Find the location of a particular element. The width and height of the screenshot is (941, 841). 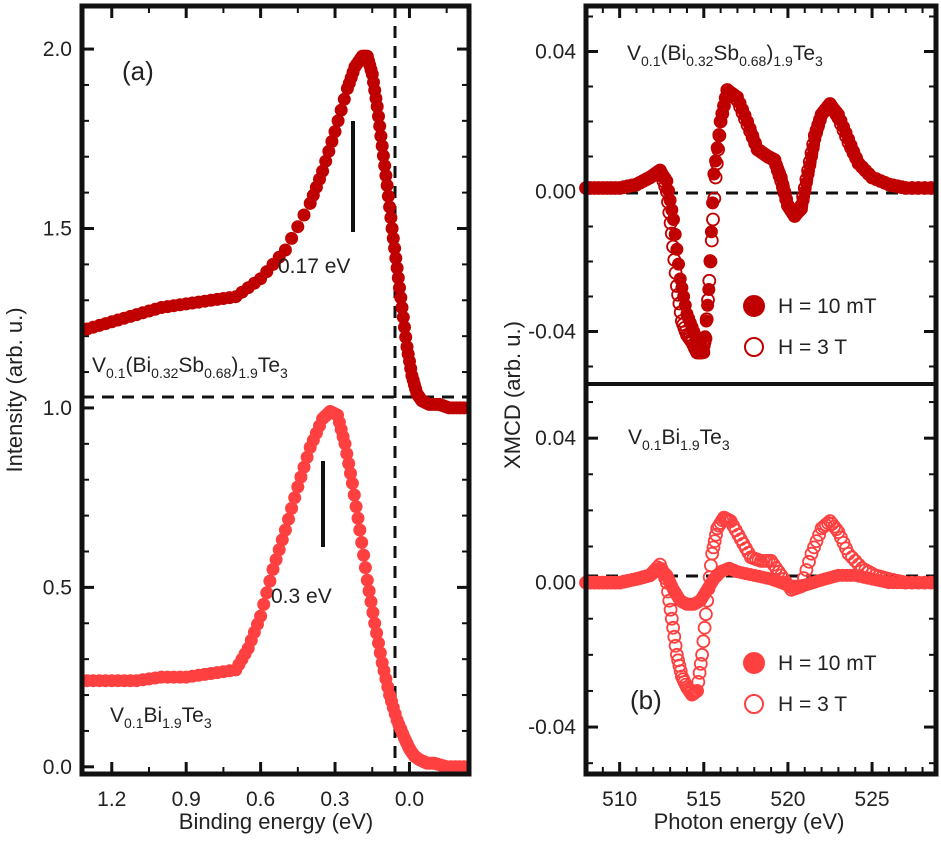

legend-bottom-label-3t: H = 3 T is located at coordinates (812, 704).